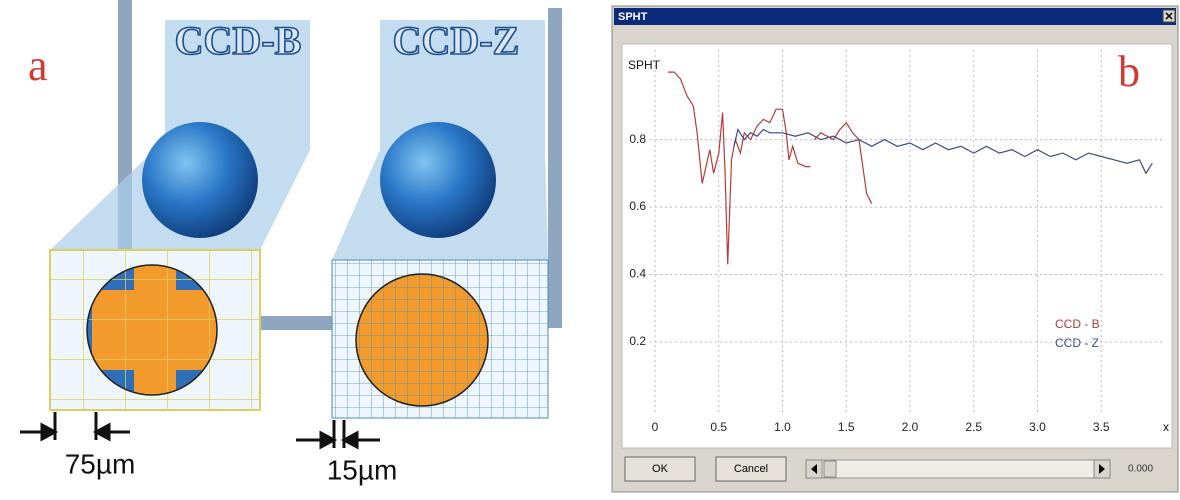  Describe the element at coordinates (637, 206) in the screenshot. I see `y-tick-label: 0.6` at that location.